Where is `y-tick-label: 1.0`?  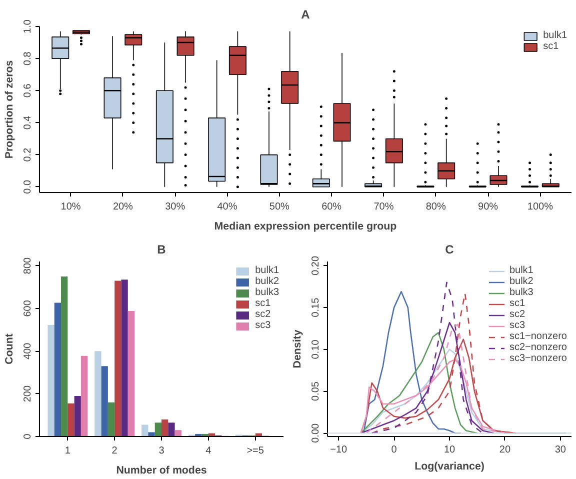
y-tick-label: 1.0 is located at coordinates (28, 26).